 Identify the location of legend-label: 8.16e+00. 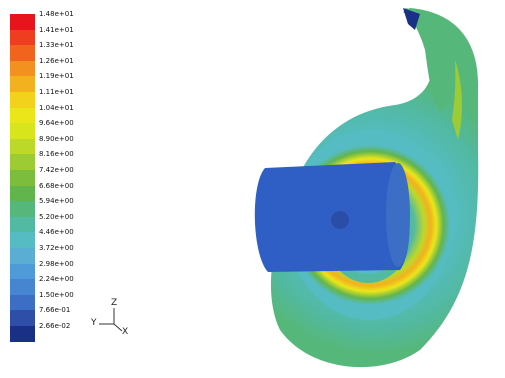
(56, 154).